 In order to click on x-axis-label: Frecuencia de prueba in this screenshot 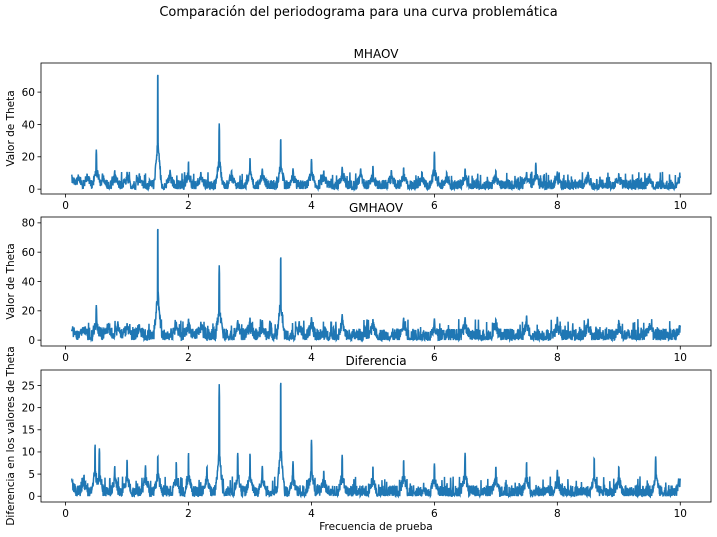, I will do `click(376, 527)`.